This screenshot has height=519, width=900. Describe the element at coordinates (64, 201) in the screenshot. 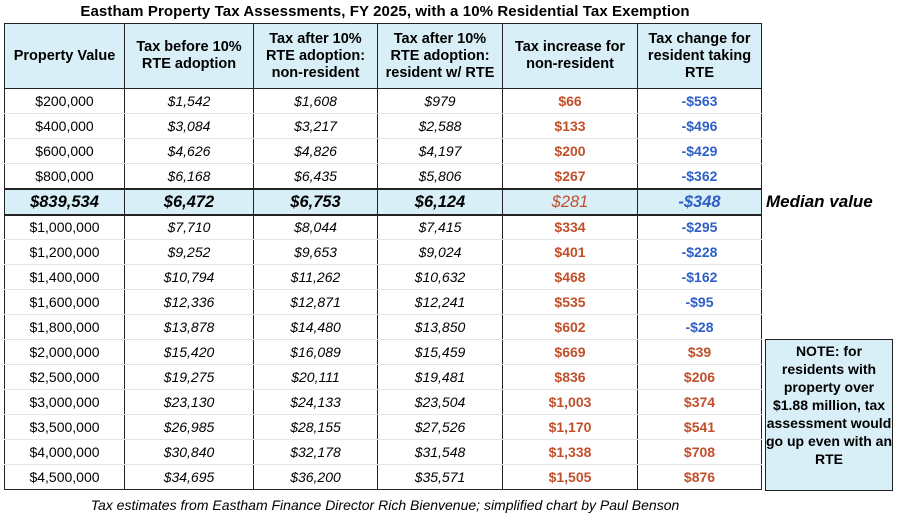

I see `cell-property-value: $839,534` at that location.